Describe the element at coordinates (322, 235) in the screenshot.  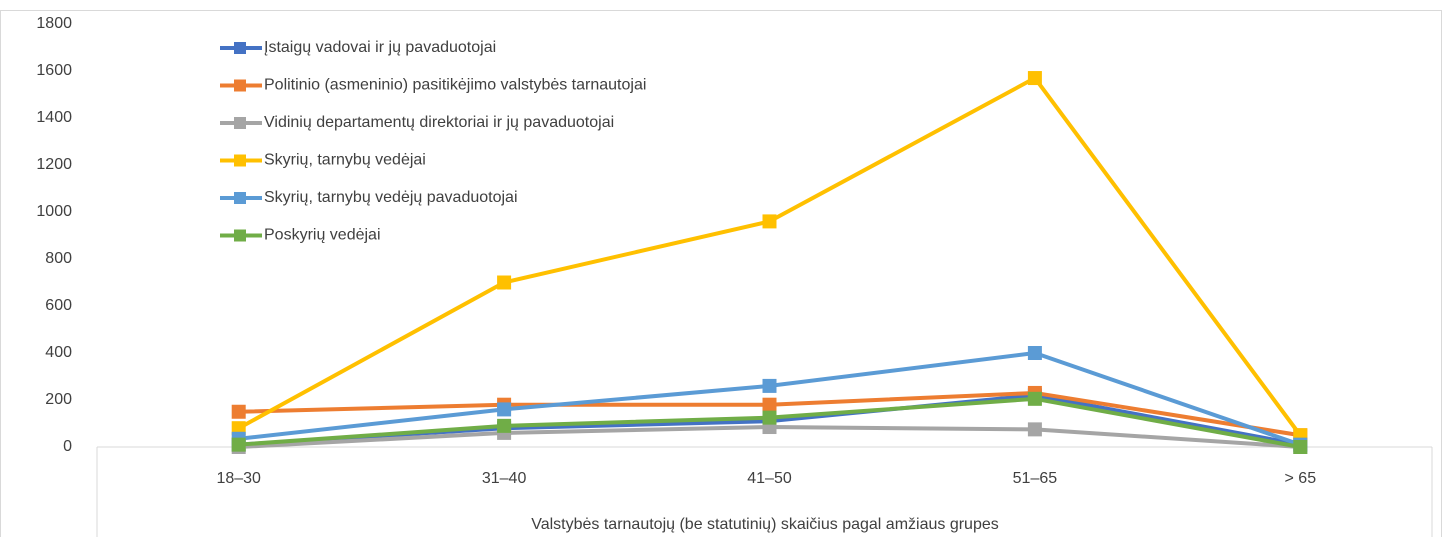
I see `legend-label: Poskyrių vedėjai` at that location.